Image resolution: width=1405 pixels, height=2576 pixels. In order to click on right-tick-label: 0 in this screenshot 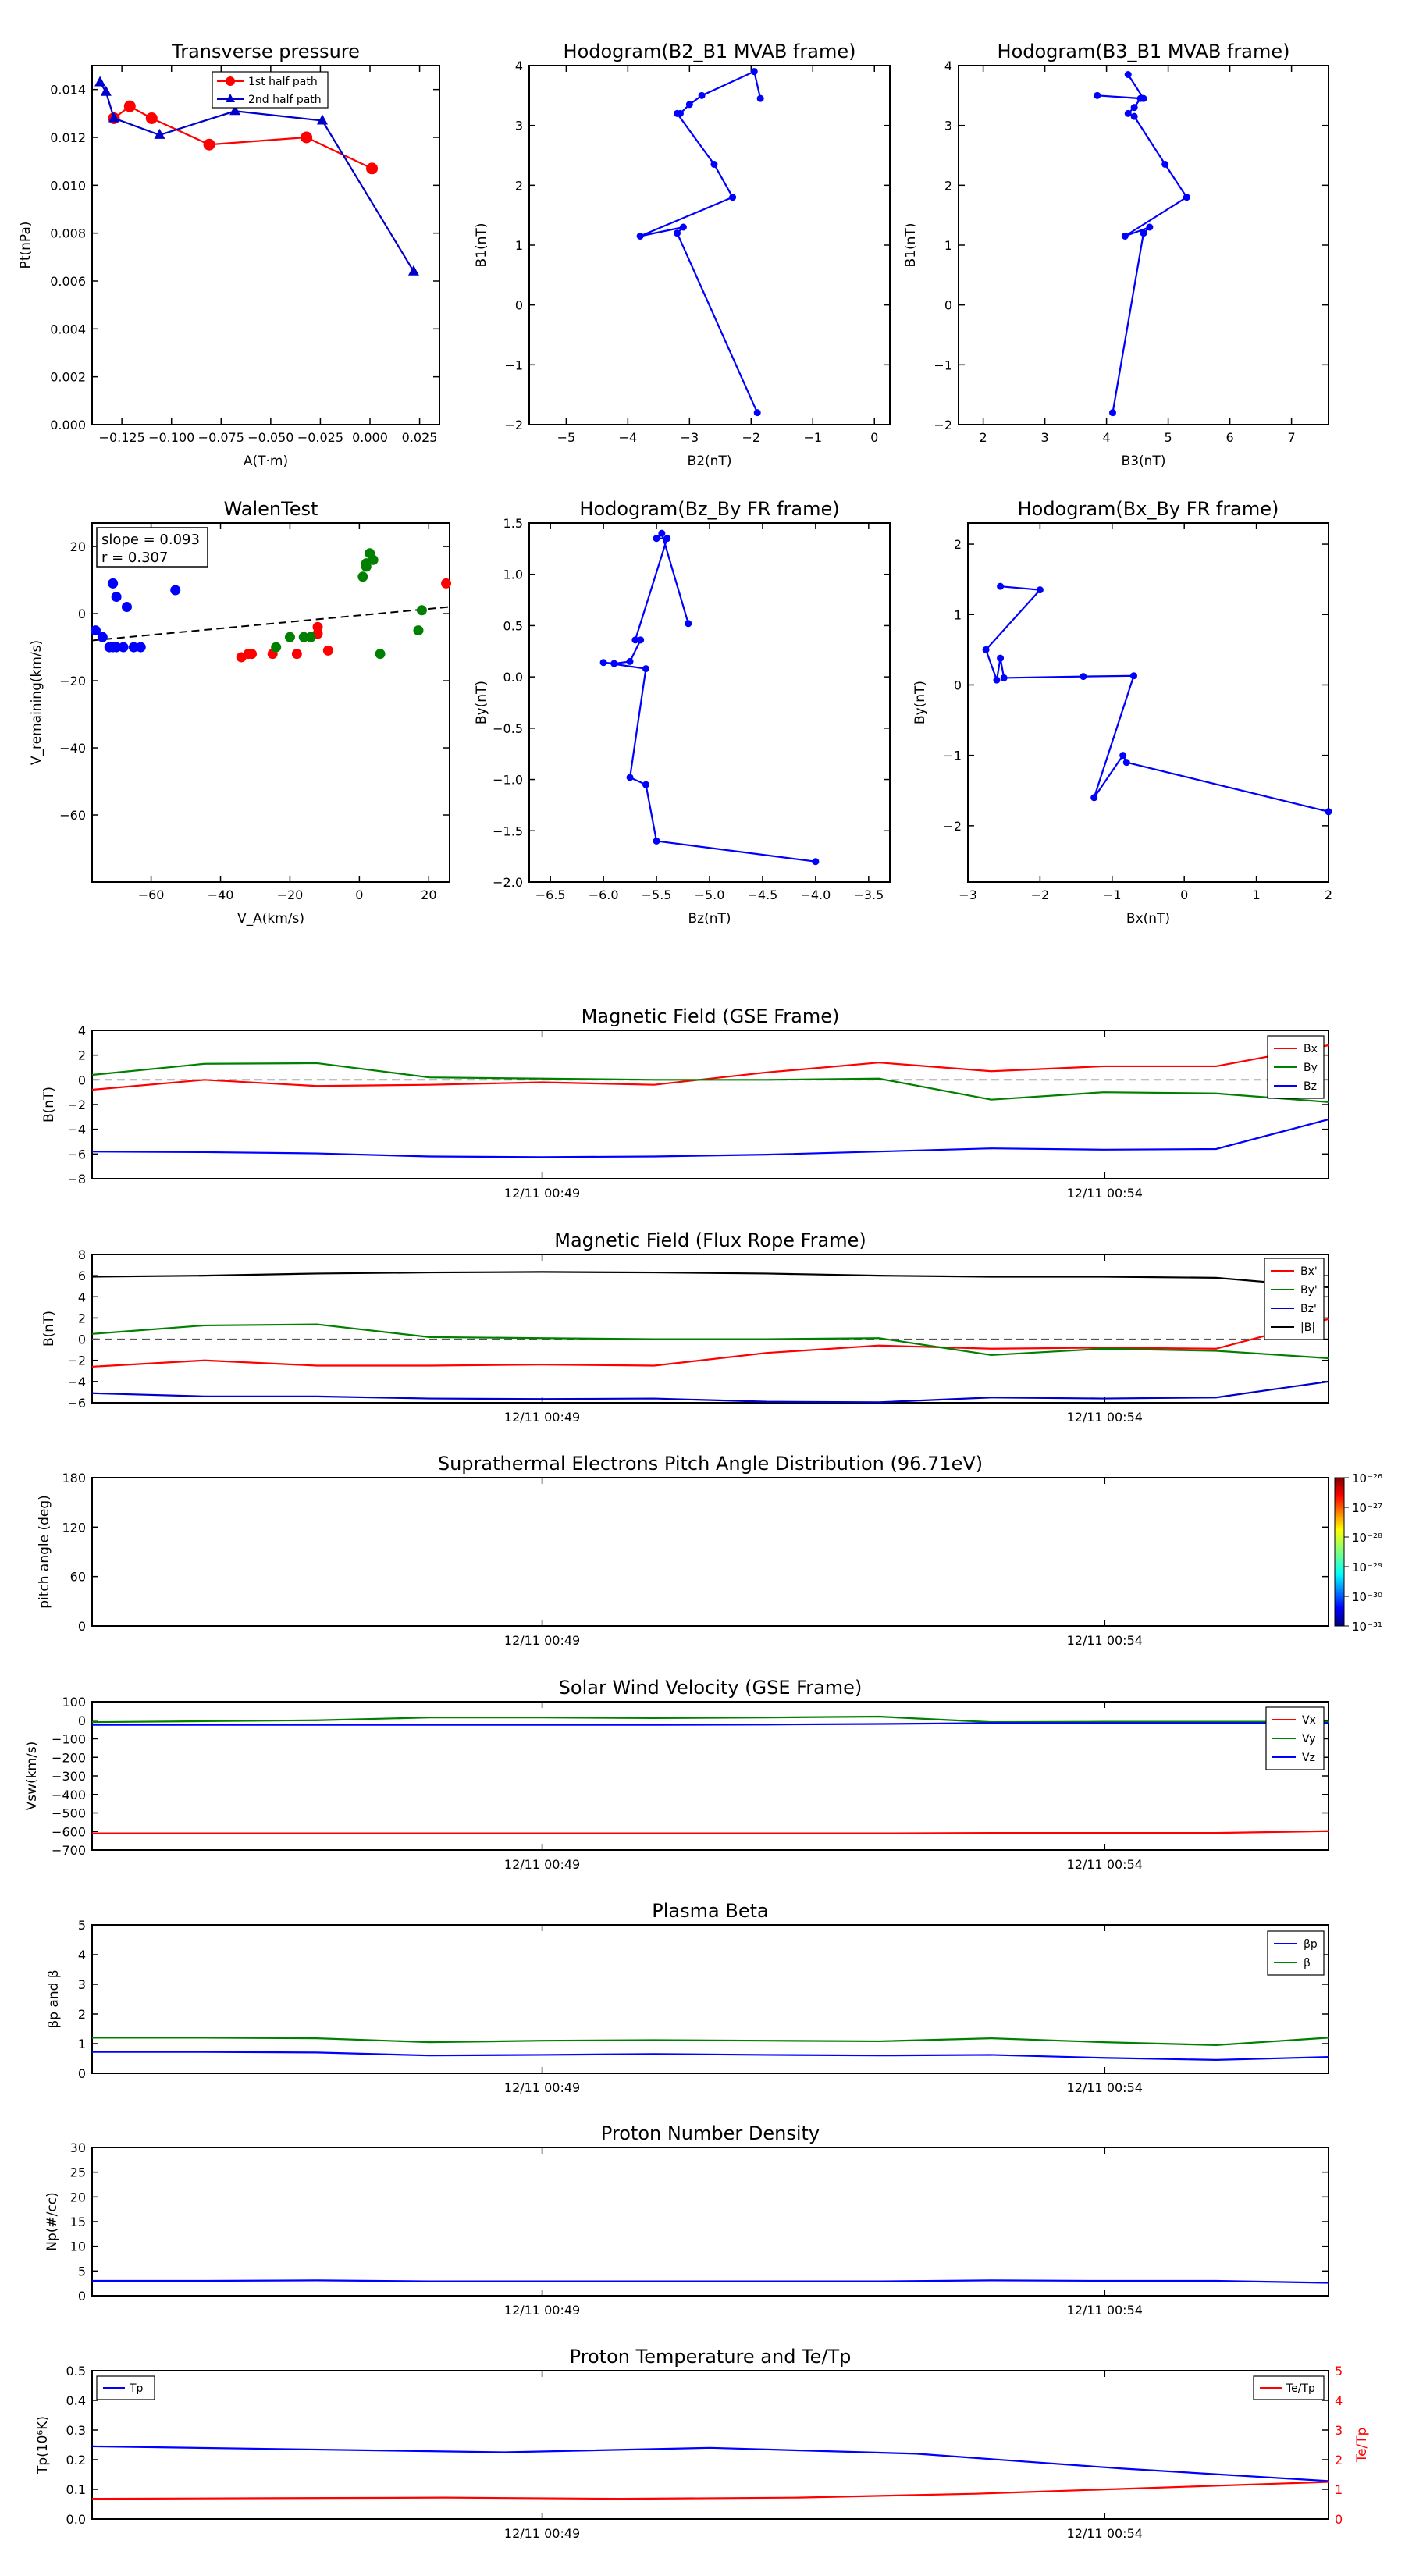, I will do `click(1339, 2519)`.